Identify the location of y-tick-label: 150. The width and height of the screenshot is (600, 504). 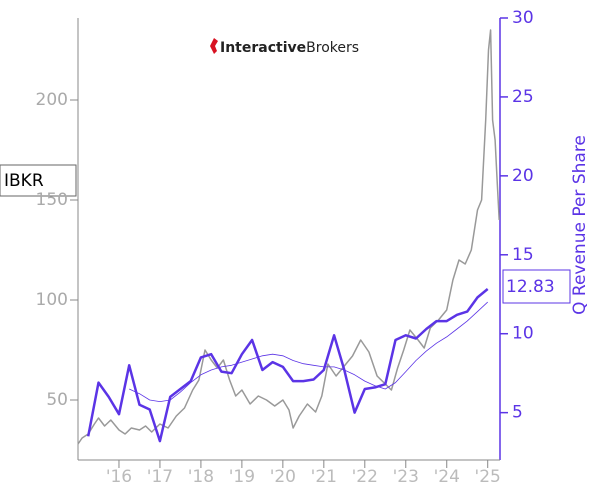
(52, 200).